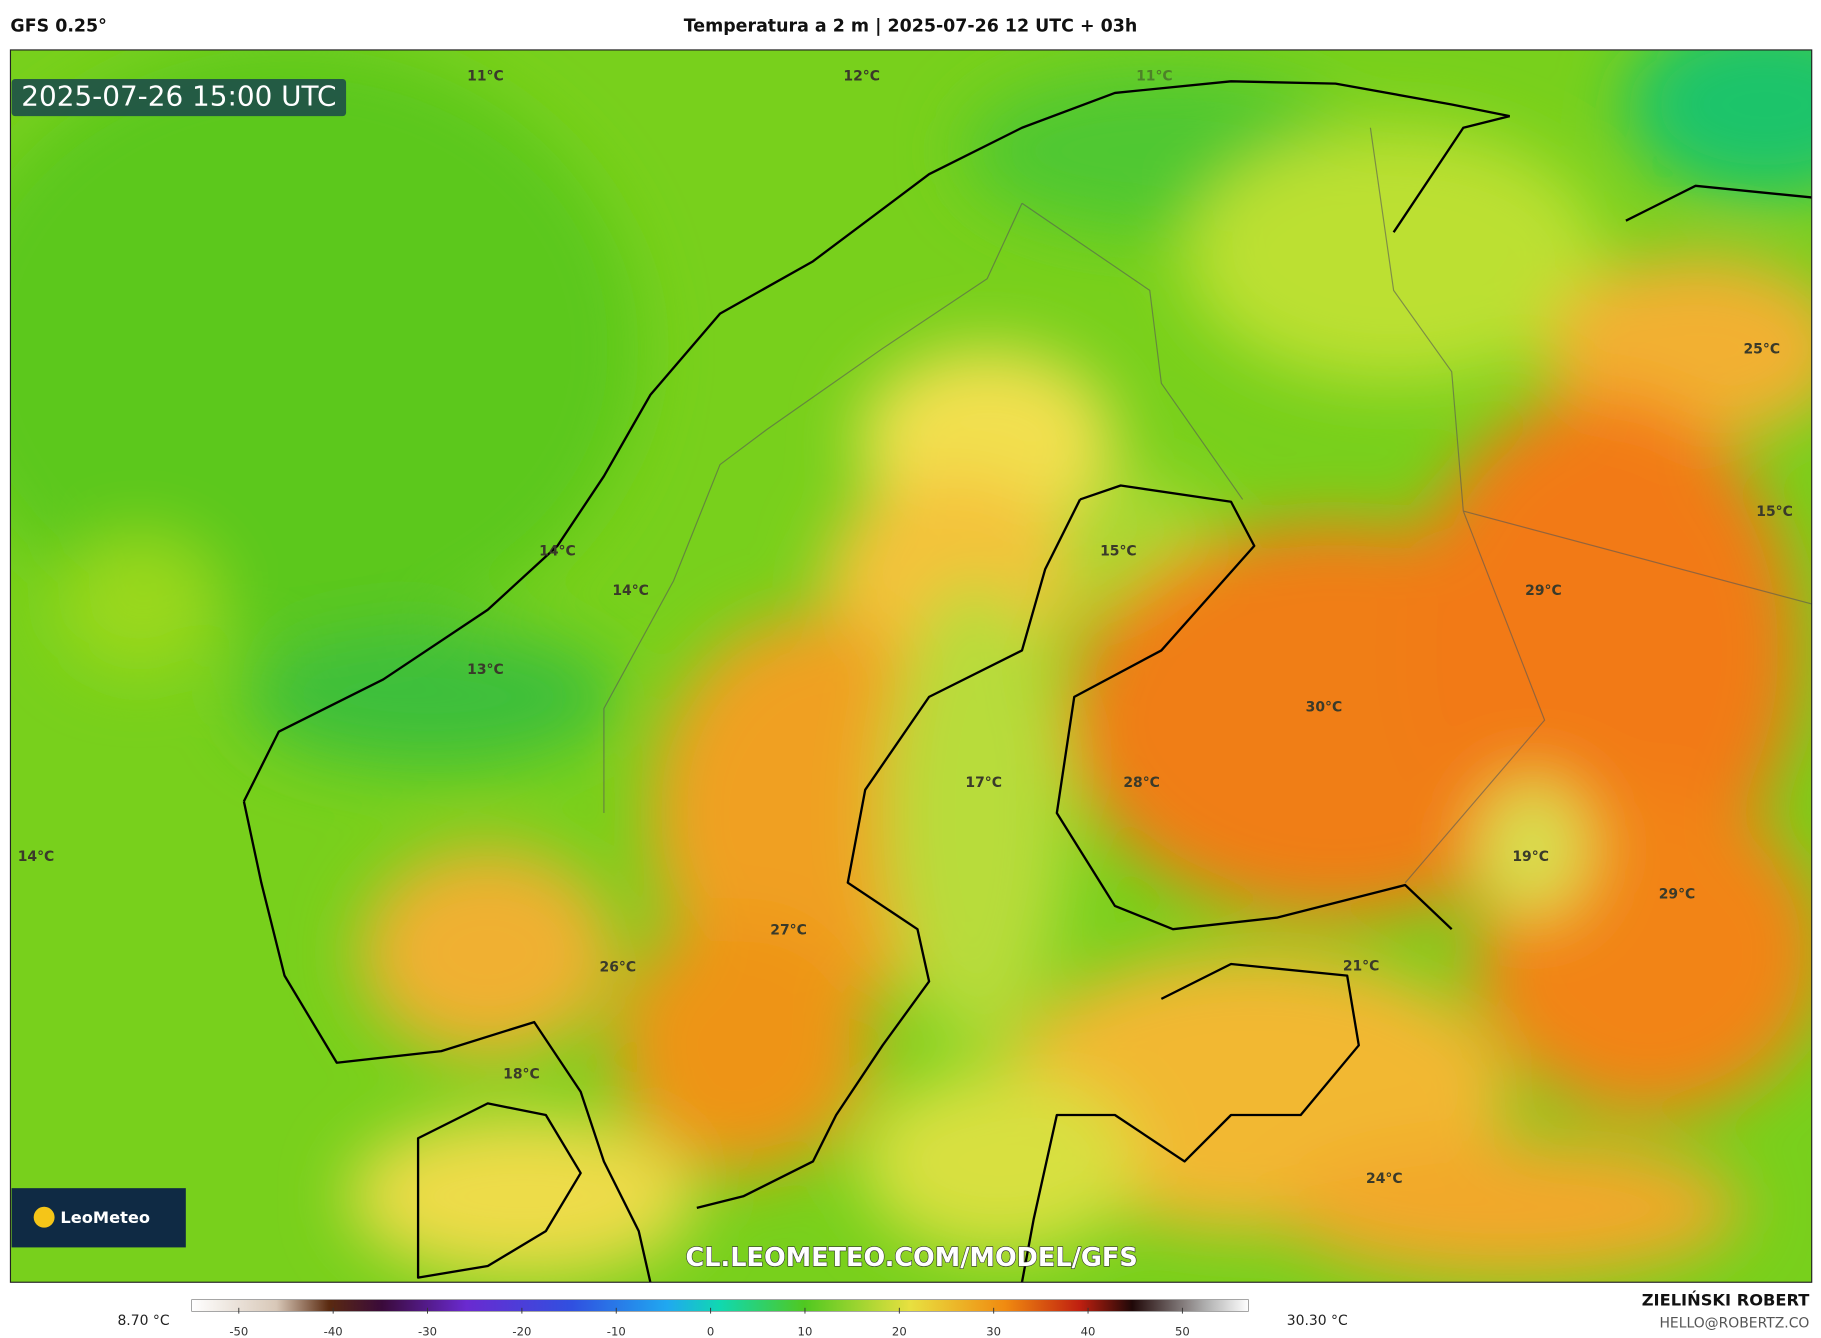 The image size is (1821, 1338). Describe the element at coordinates (58, 26) in the screenshot. I see `model-name: GFS 0.25°` at that location.